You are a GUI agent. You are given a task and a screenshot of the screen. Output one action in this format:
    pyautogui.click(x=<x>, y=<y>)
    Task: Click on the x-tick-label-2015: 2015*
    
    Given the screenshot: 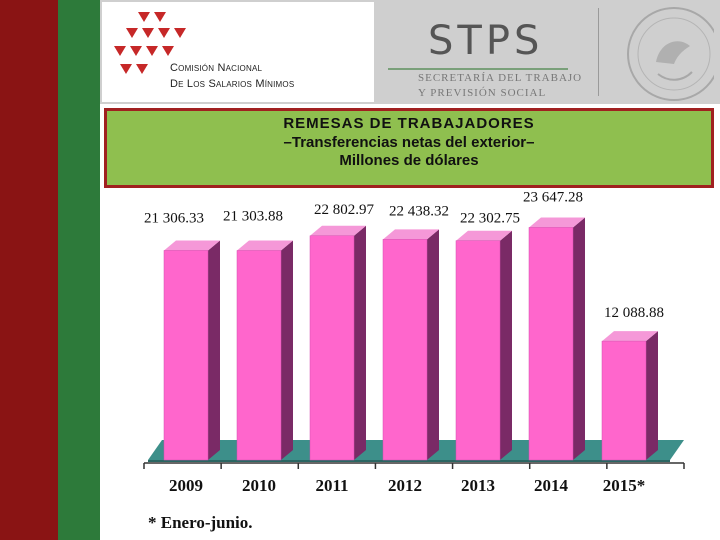 What is the action you would take?
    pyautogui.click(x=624, y=485)
    